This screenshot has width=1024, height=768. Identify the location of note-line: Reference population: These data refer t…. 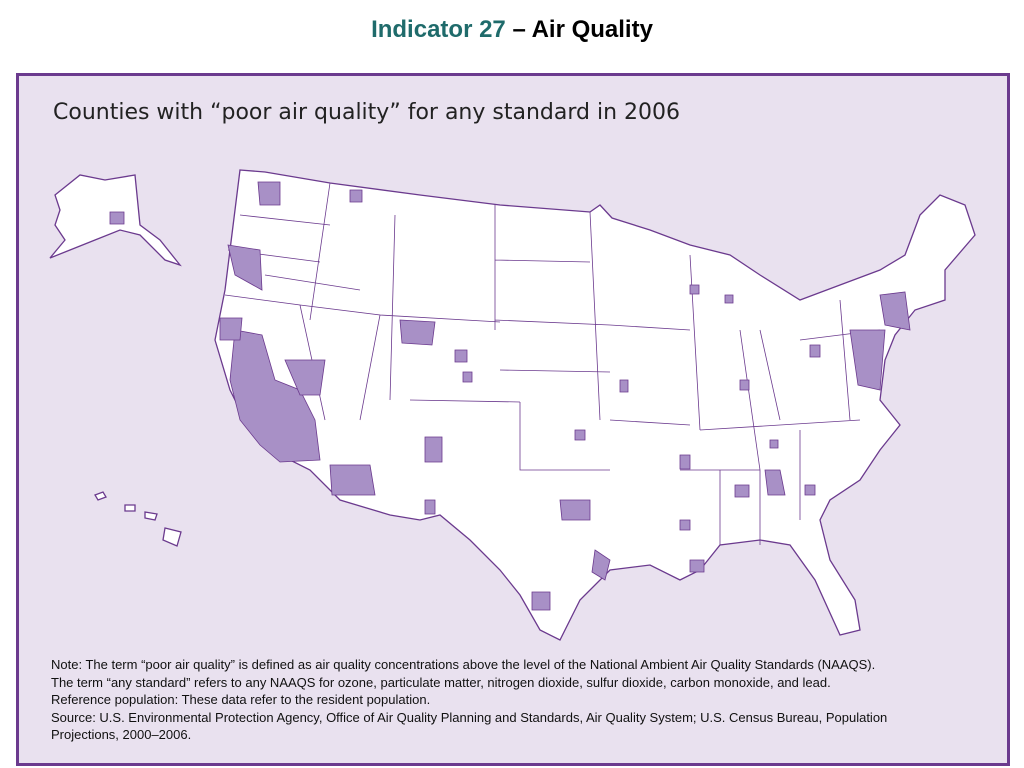
(241, 699).